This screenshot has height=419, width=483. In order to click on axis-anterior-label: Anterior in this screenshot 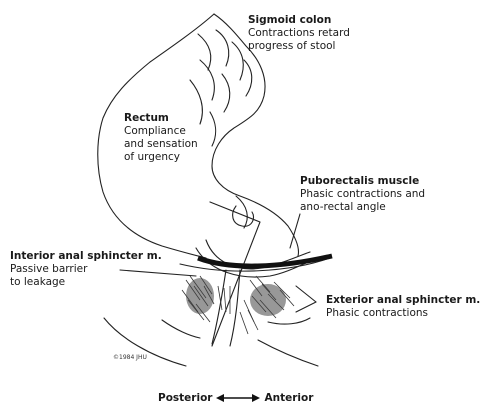, I will do `click(289, 398)`.